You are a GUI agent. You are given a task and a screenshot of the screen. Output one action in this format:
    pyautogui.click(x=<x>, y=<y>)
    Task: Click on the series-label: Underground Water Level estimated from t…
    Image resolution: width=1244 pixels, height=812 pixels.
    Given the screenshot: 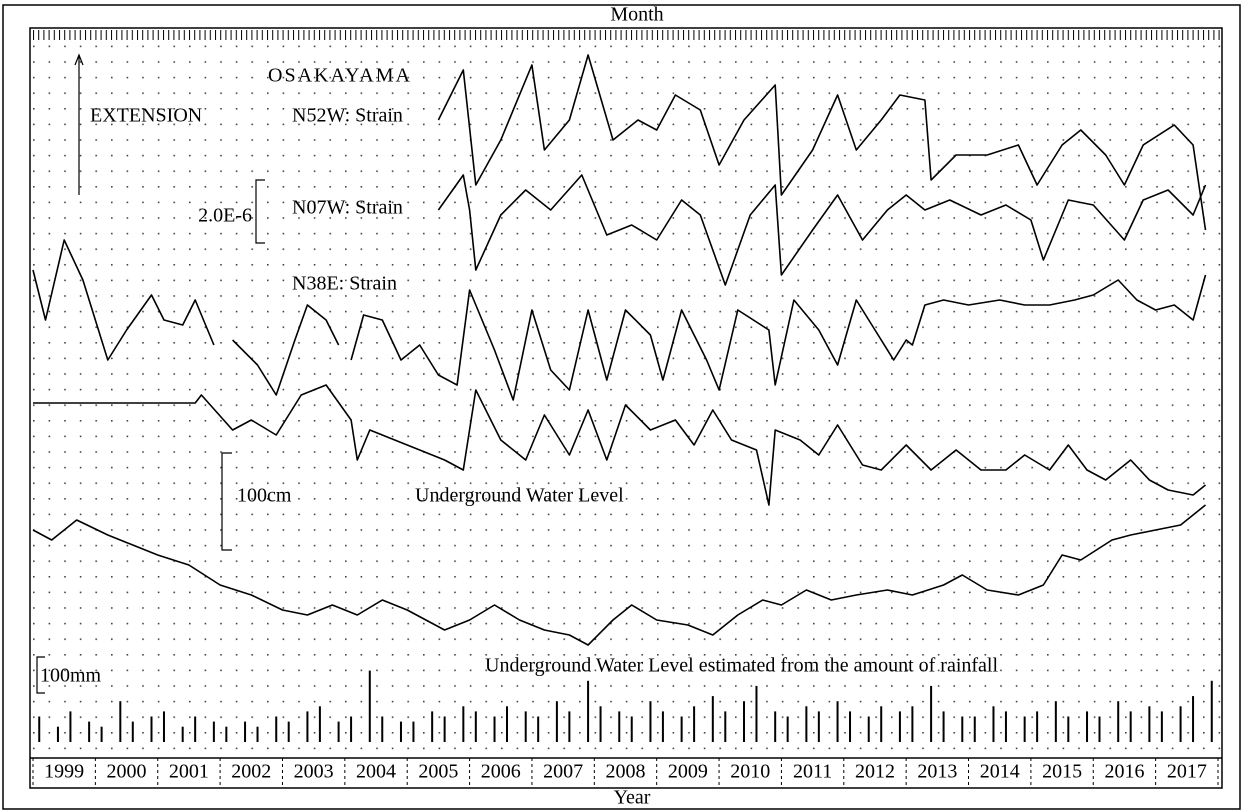 What is the action you would take?
    pyautogui.click(x=741, y=666)
    